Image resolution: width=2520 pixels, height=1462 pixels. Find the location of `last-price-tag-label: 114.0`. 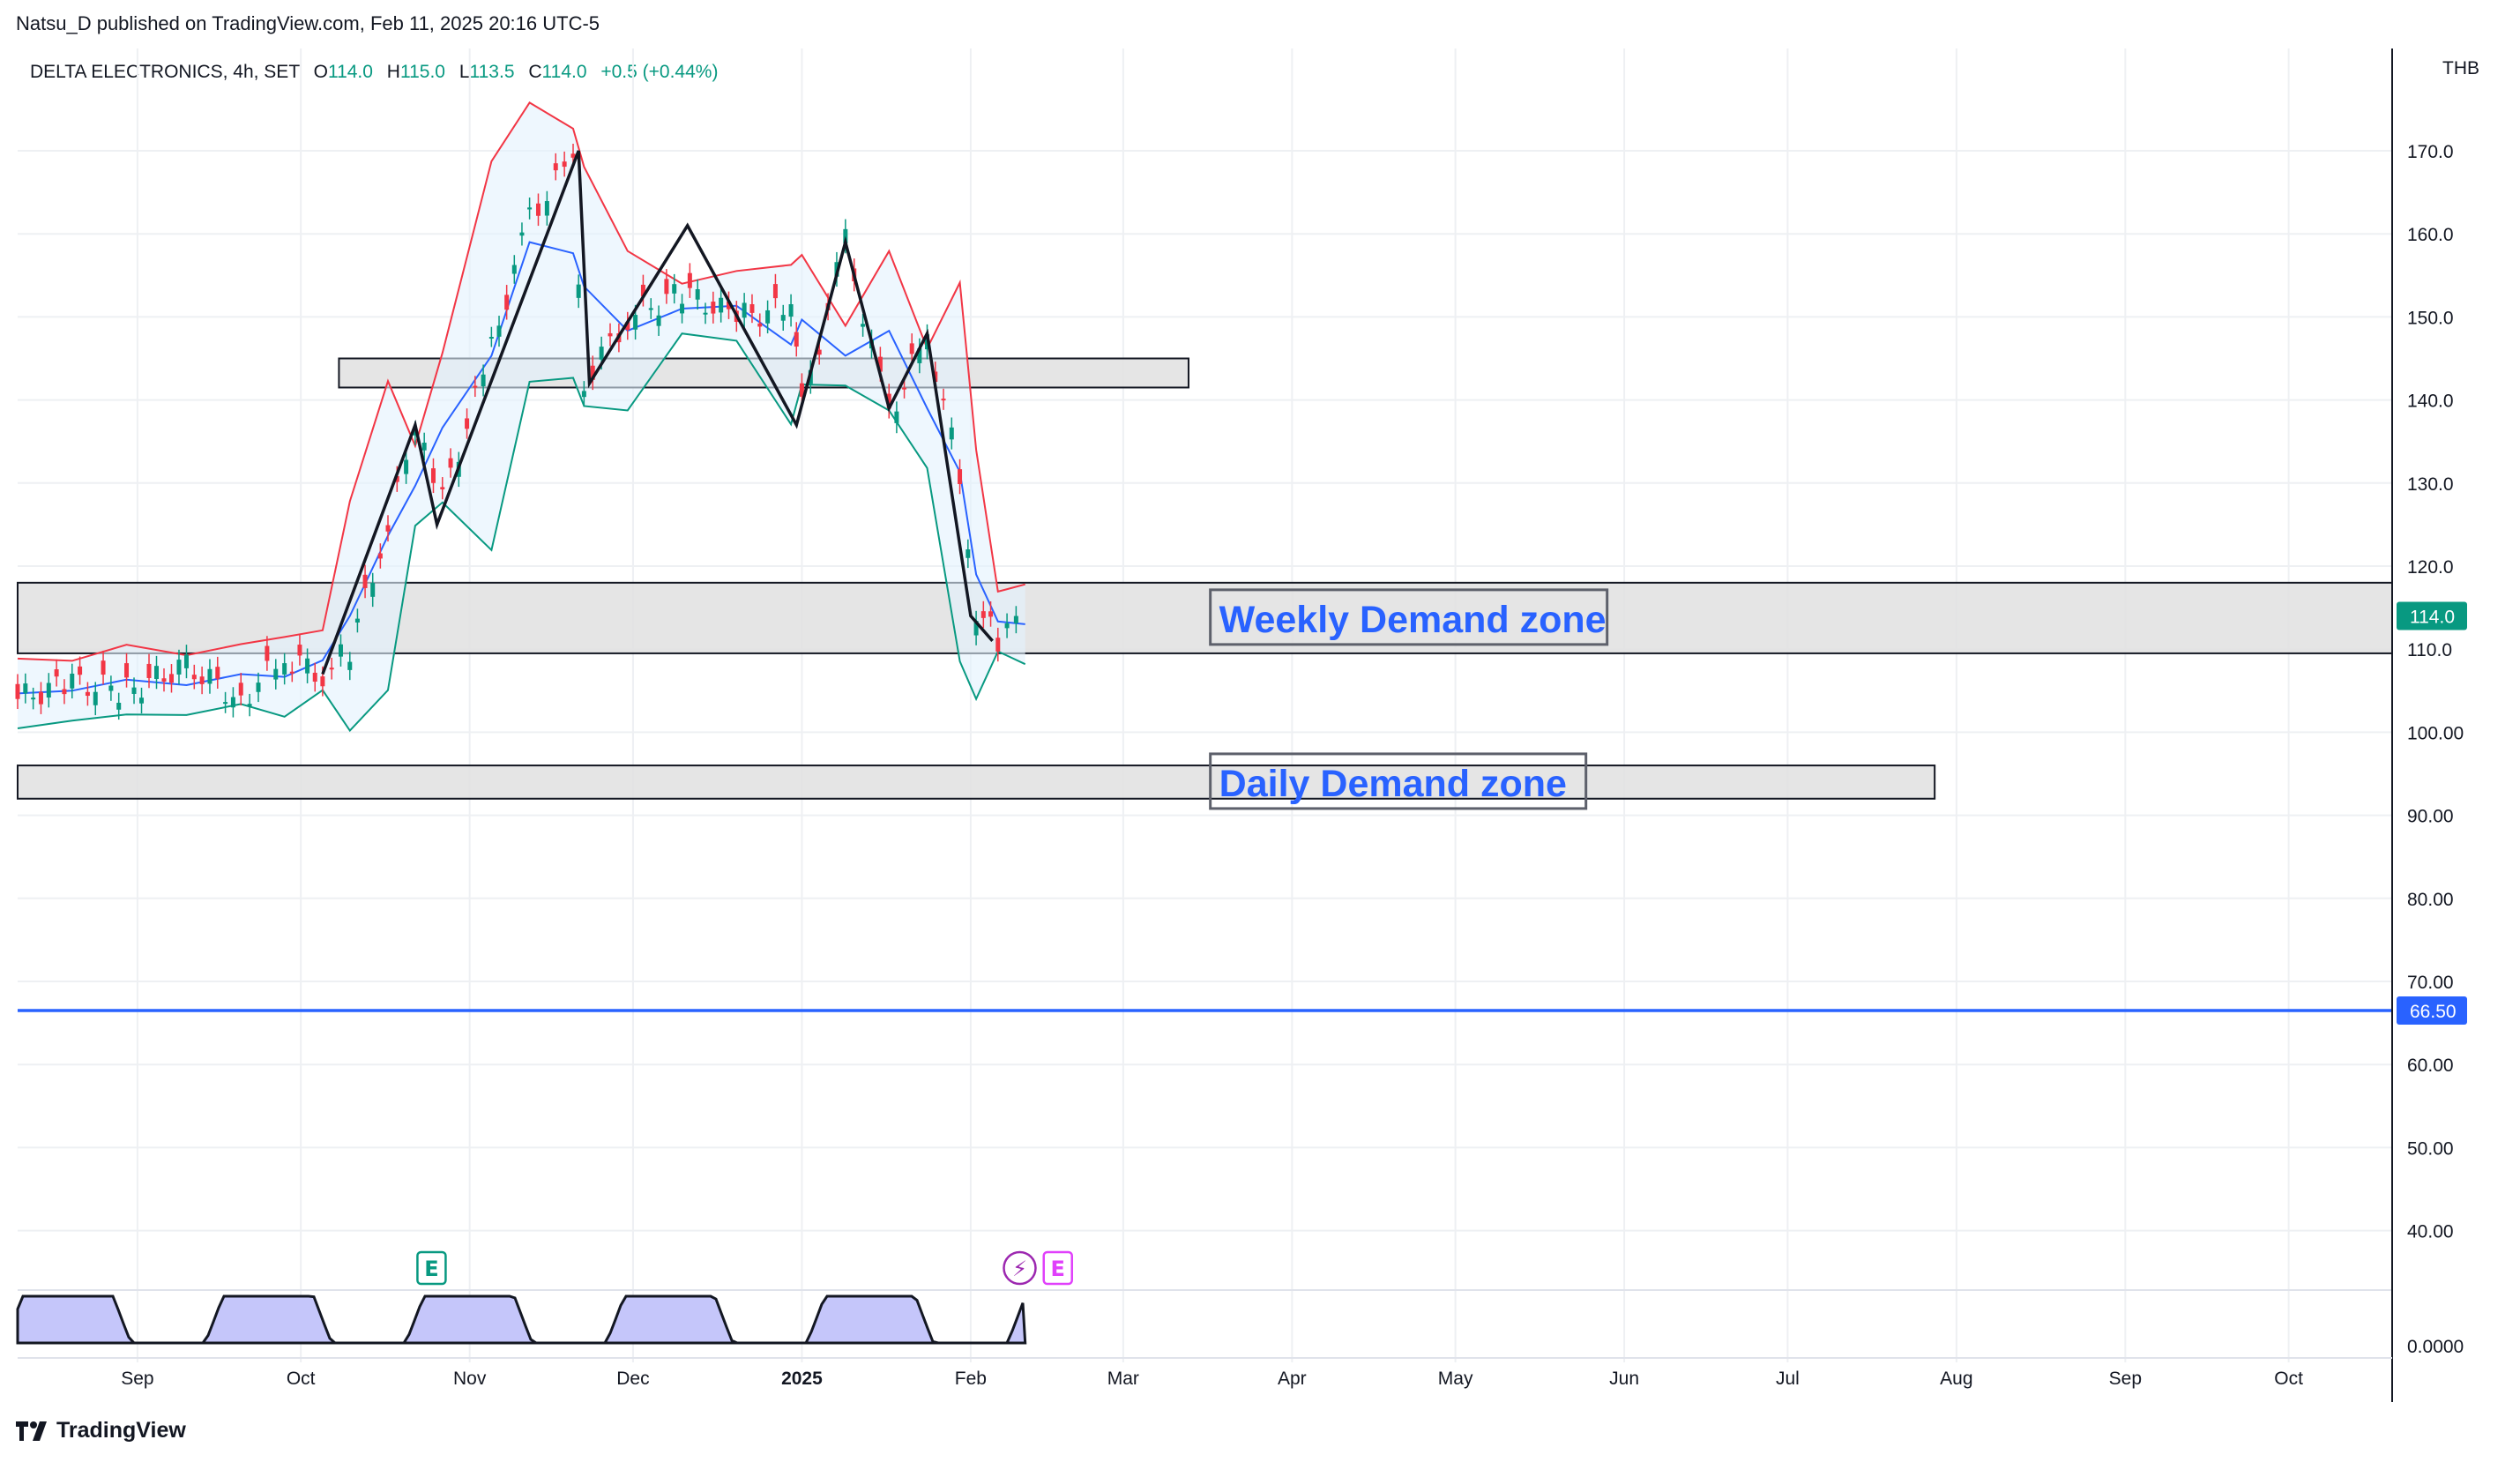

last-price-tag-label: 114.0 is located at coordinates (2432, 618).